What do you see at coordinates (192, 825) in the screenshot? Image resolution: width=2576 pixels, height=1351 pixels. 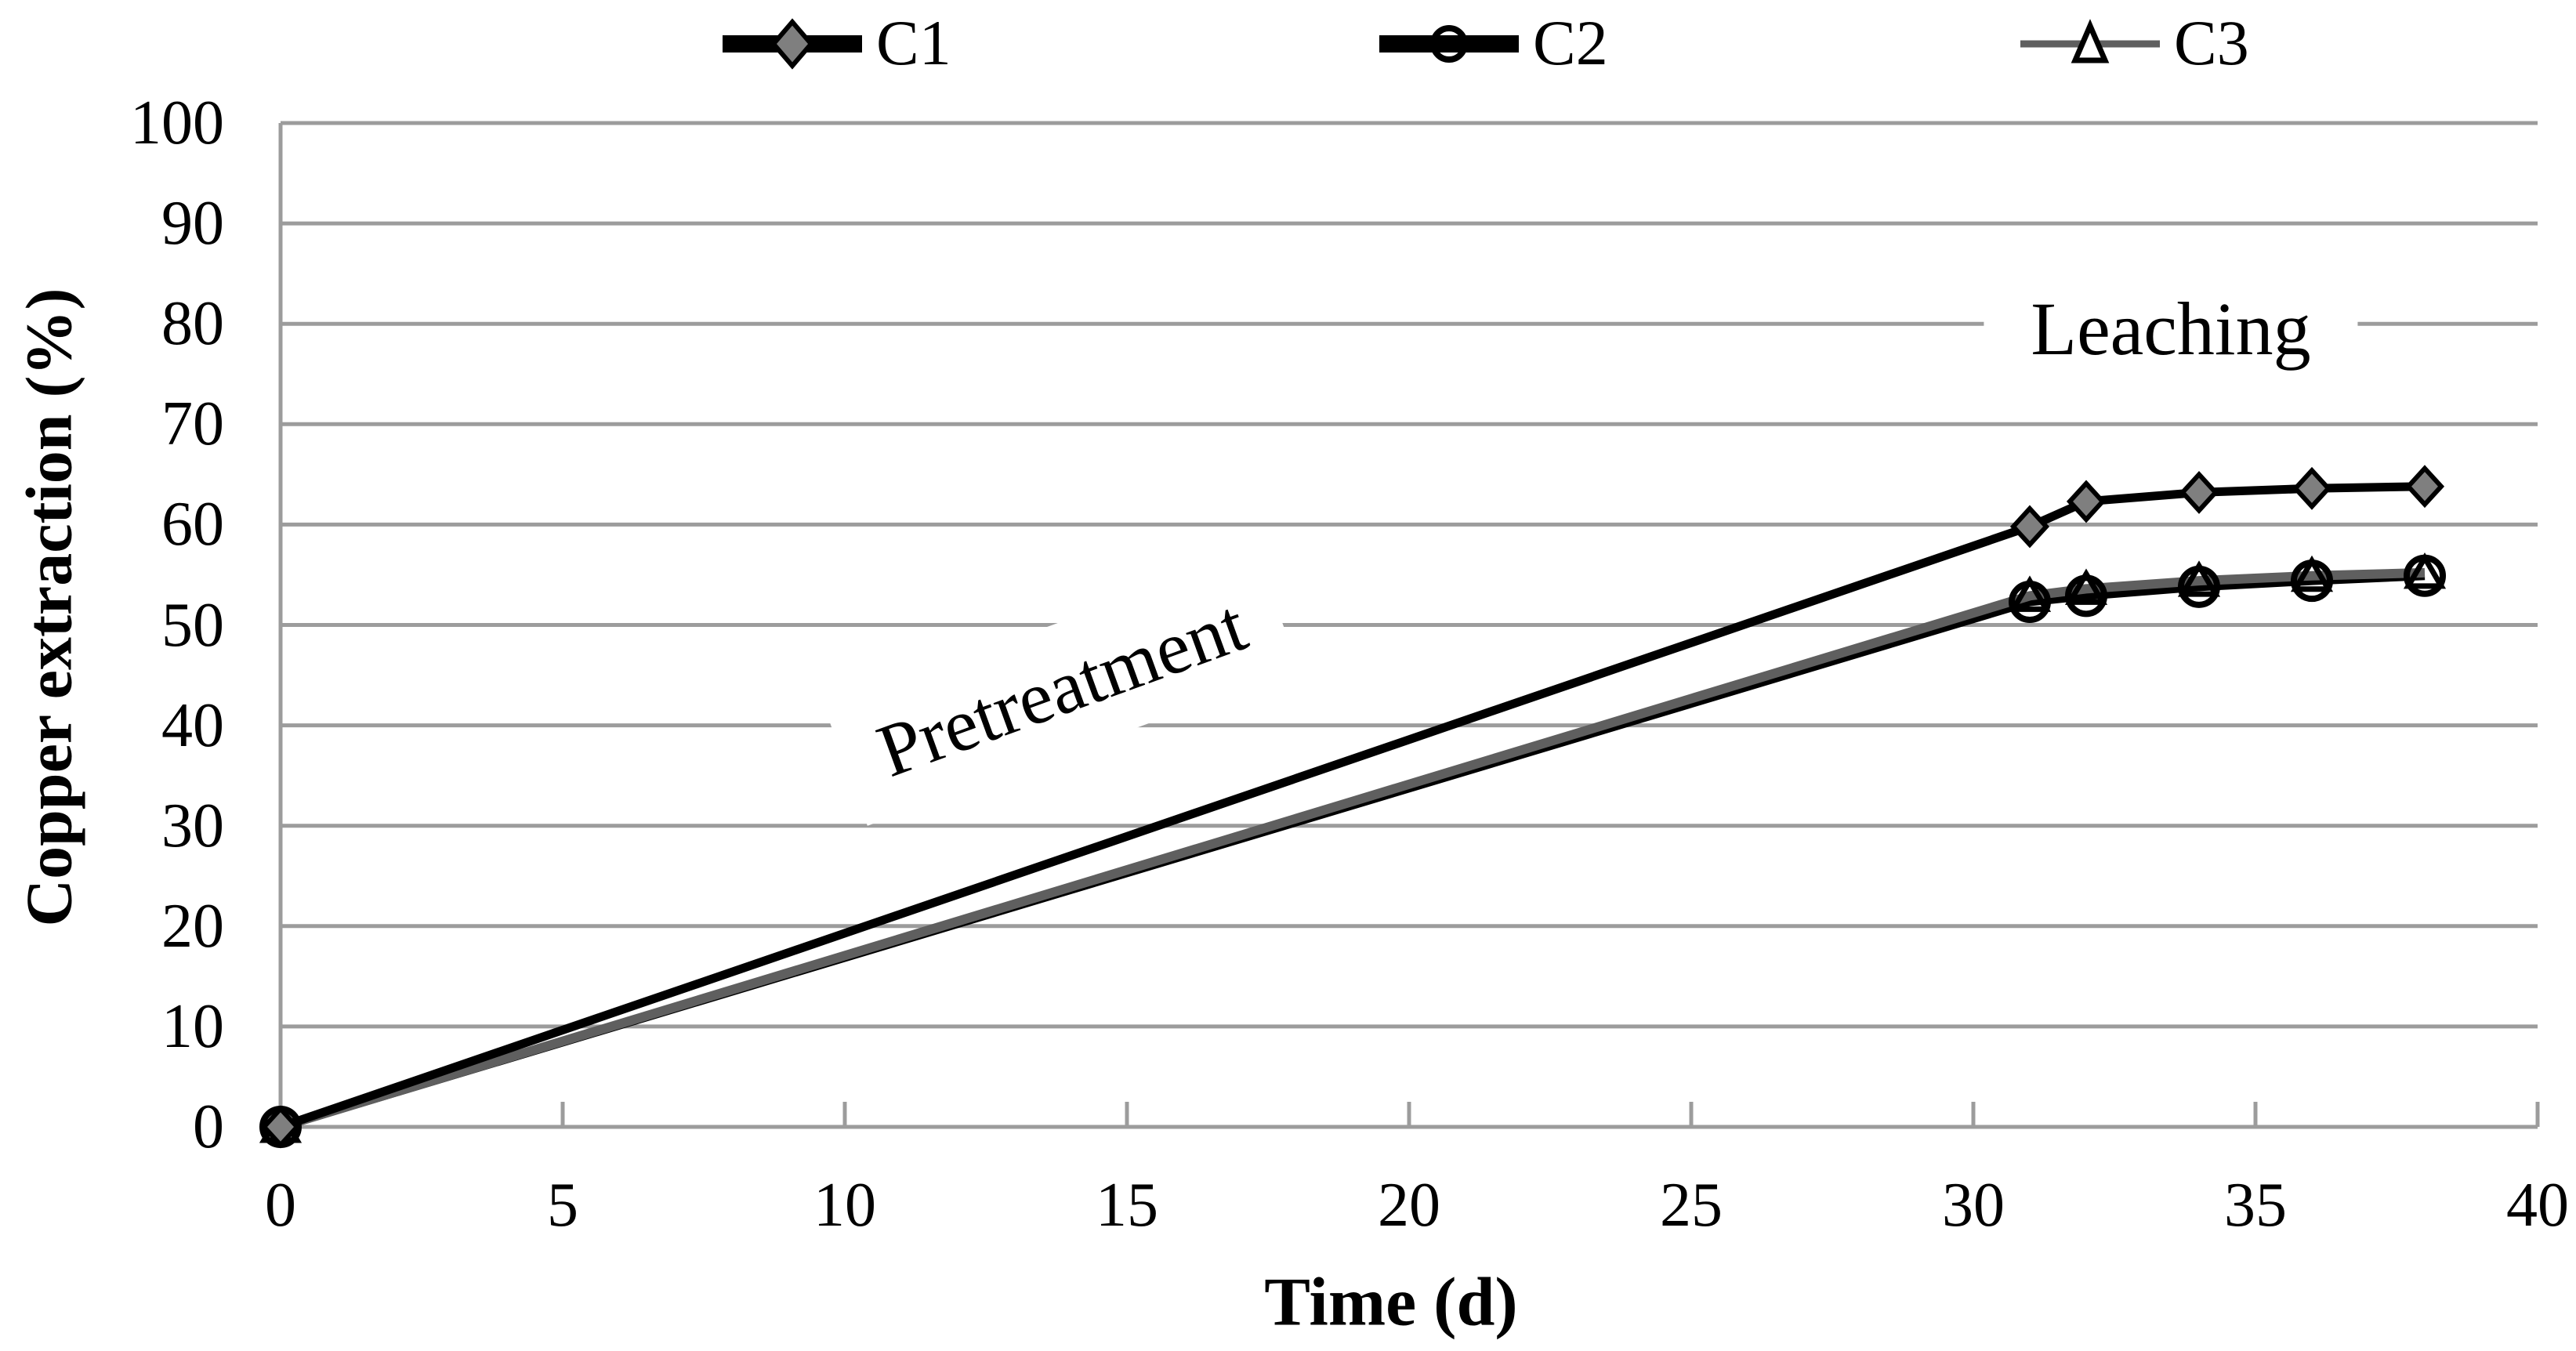 I see `y-tick-label-30: 30` at bounding box center [192, 825].